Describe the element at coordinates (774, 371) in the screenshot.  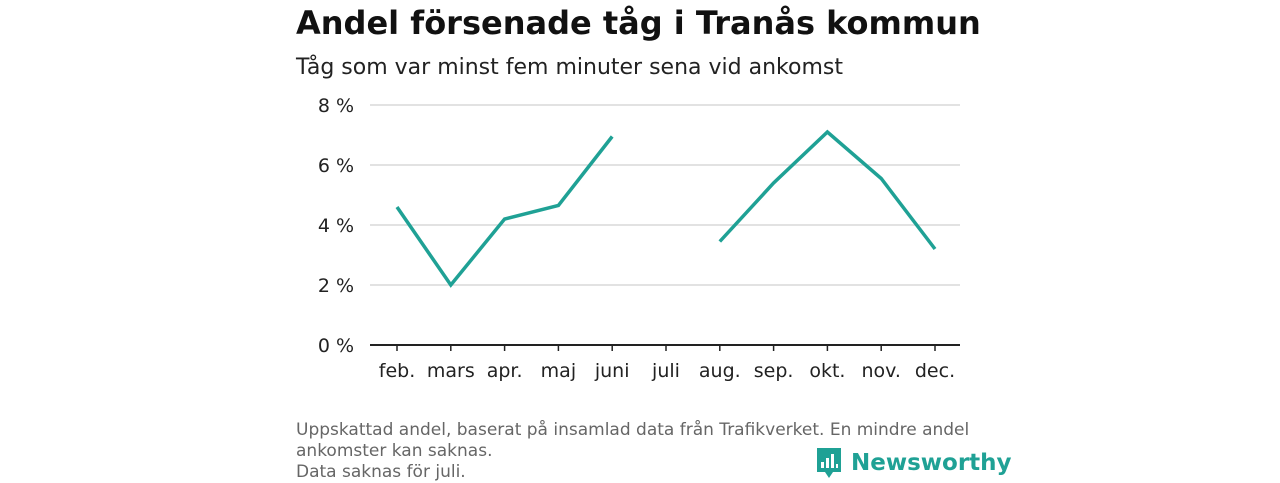
I see `x-tick-label: sep.` at that location.